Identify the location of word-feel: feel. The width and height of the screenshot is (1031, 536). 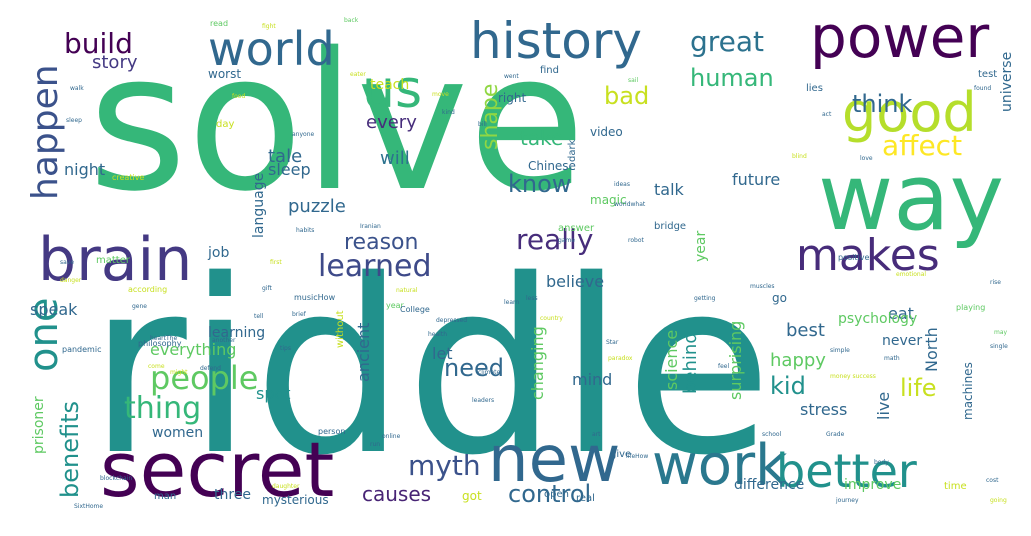
(724, 366).